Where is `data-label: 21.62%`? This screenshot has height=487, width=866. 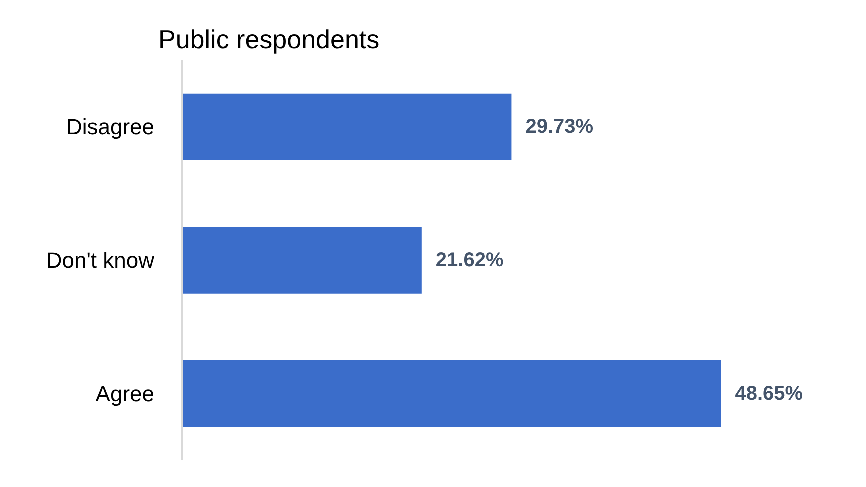 data-label: 21.62% is located at coordinates (470, 261).